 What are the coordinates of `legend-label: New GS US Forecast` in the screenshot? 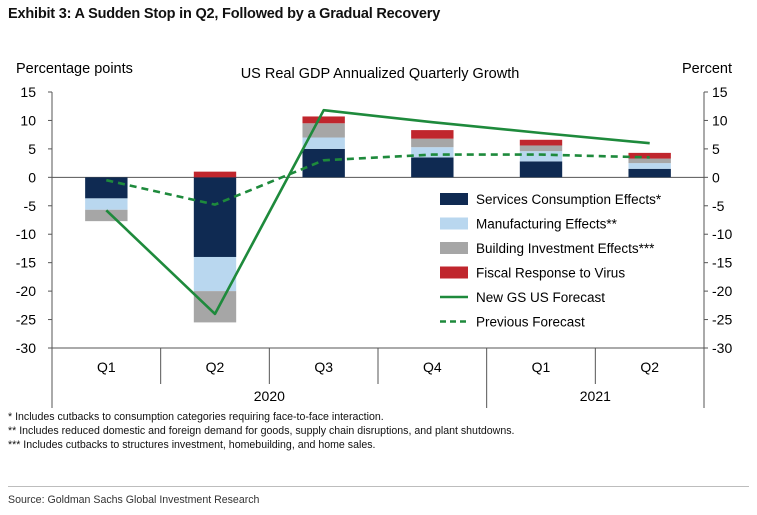 It's located at (540, 297).